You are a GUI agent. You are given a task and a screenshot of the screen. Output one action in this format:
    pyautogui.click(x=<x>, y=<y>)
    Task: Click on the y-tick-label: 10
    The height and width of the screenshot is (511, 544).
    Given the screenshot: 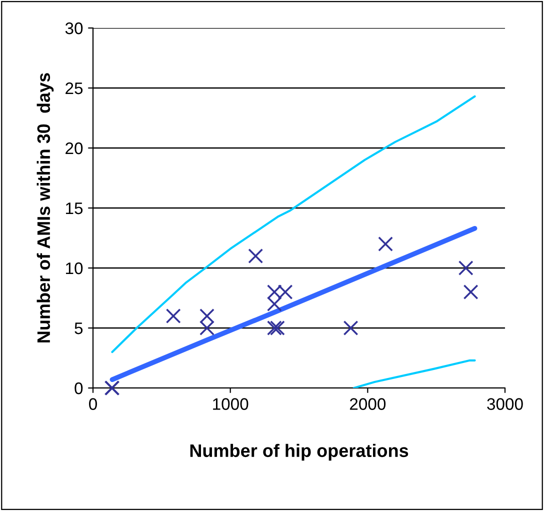 What is the action you would take?
    pyautogui.click(x=74, y=268)
    